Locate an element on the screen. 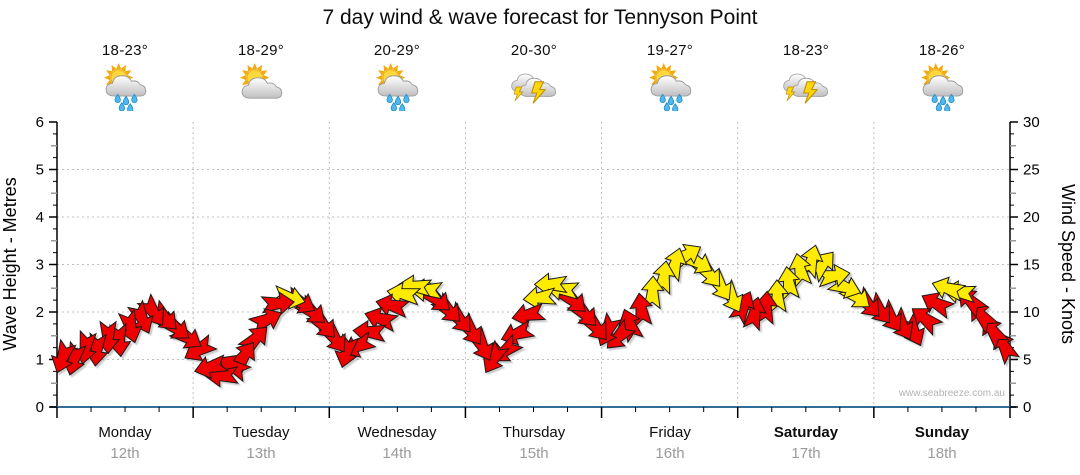 The image size is (1080, 475). x-axis-label-tuesday: Tuesday 13th is located at coordinates (261, 443).